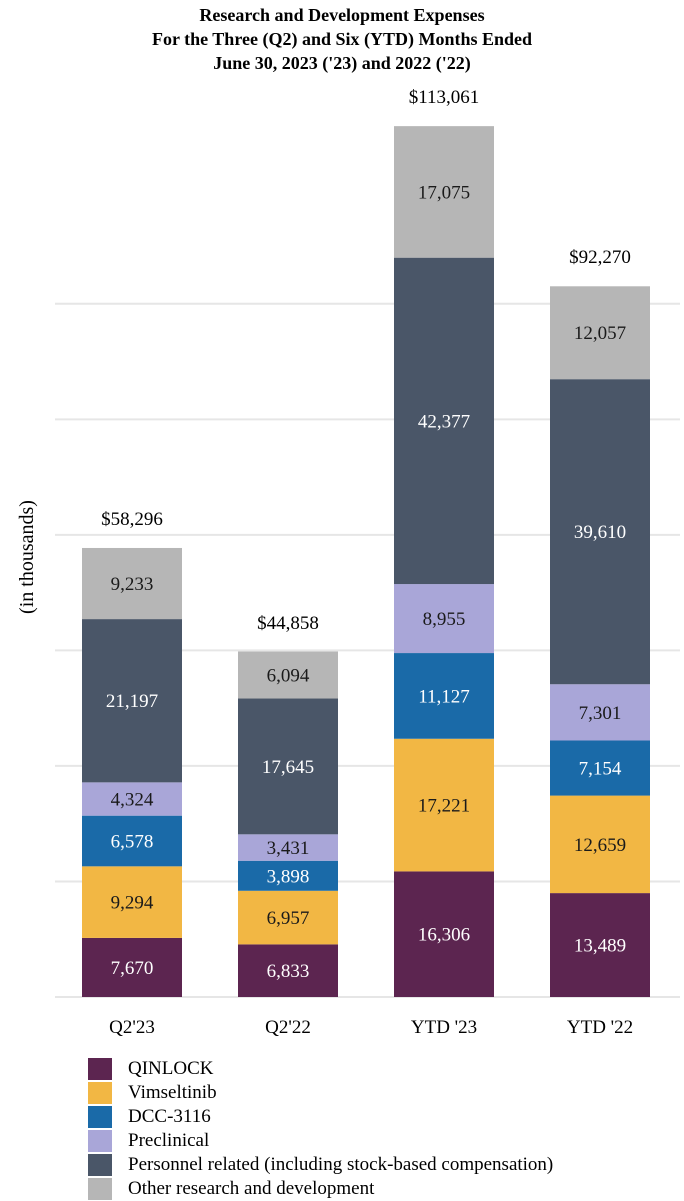 The width and height of the screenshot is (684, 1201). What do you see at coordinates (100, 1093) in the screenshot?
I see `legend-swatch-vimseltinib` at bounding box center [100, 1093].